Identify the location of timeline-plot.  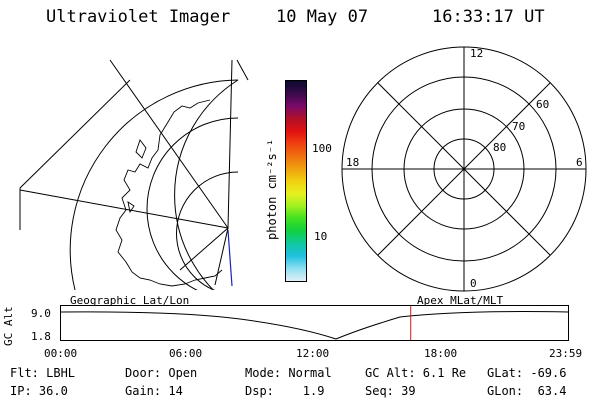
(314, 323).